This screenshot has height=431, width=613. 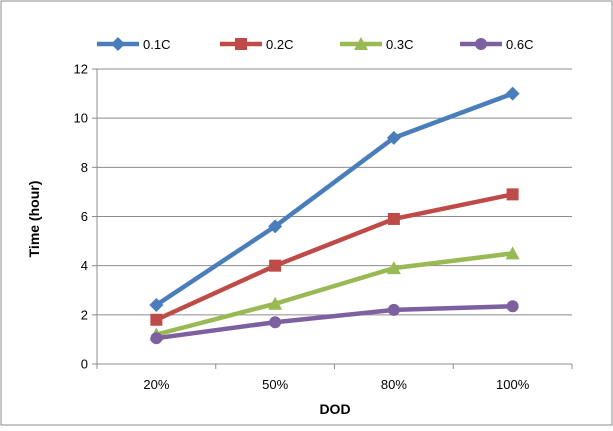 What do you see at coordinates (279, 44) in the screenshot?
I see `legend-label: 0.2C` at bounding box center [279, 44].